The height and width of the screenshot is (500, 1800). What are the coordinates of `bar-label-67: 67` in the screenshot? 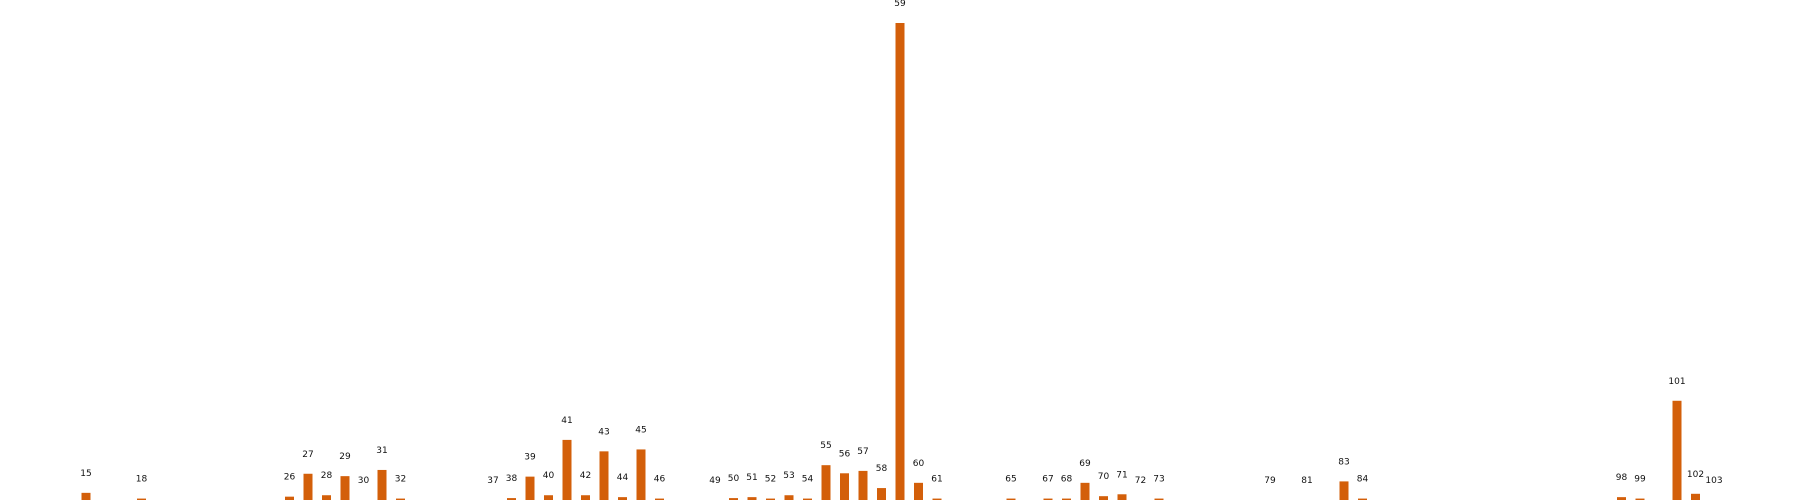 It's located at (1047, 480).